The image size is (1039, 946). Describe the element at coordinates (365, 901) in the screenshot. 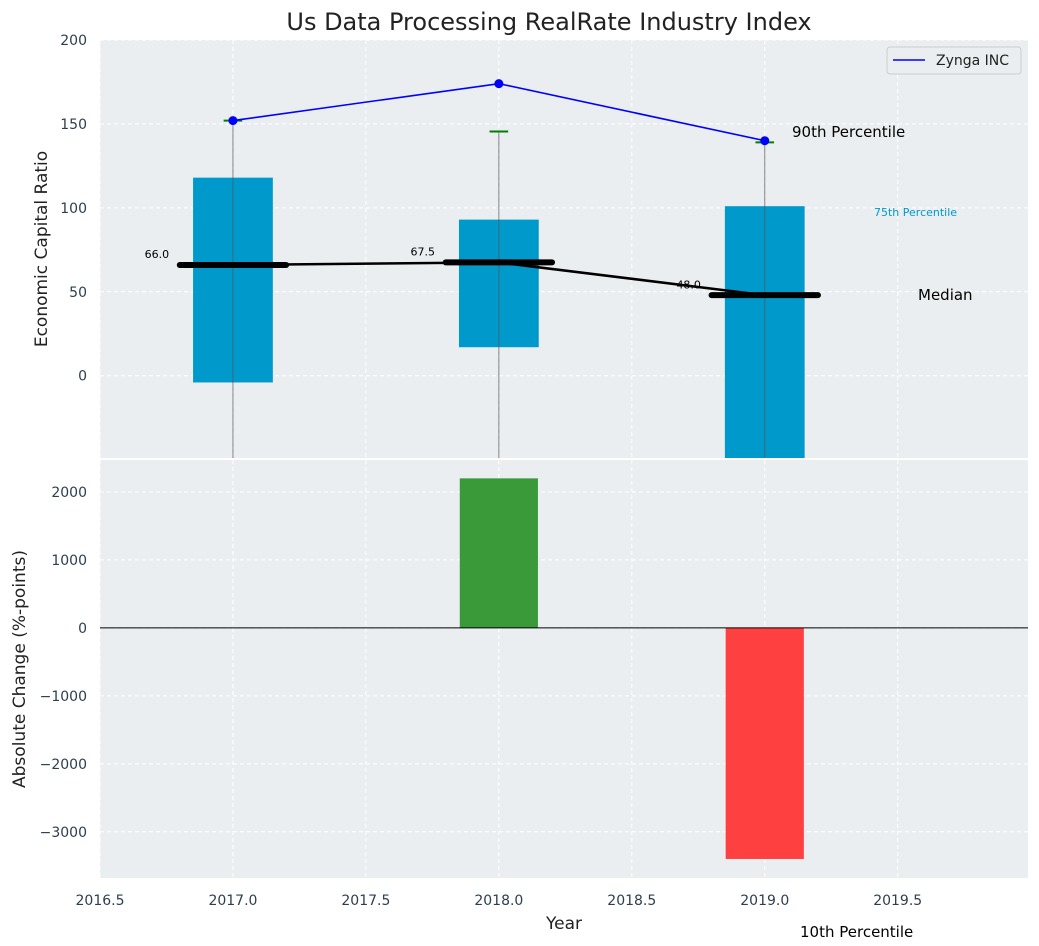

I see `x-tick-label: 2017.5` at that location.